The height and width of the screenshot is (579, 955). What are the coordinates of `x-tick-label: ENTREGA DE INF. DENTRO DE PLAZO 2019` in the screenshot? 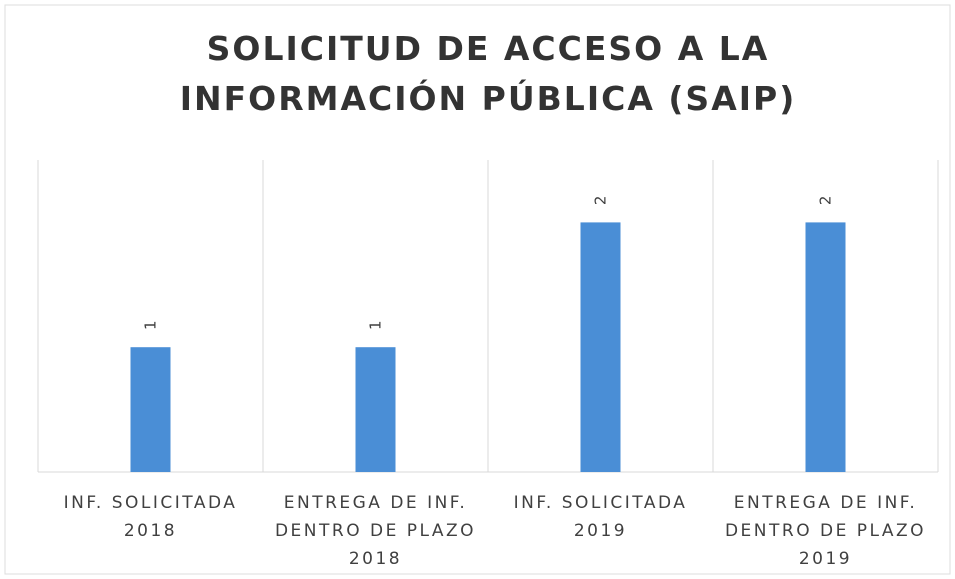 It's located at (825, 531).